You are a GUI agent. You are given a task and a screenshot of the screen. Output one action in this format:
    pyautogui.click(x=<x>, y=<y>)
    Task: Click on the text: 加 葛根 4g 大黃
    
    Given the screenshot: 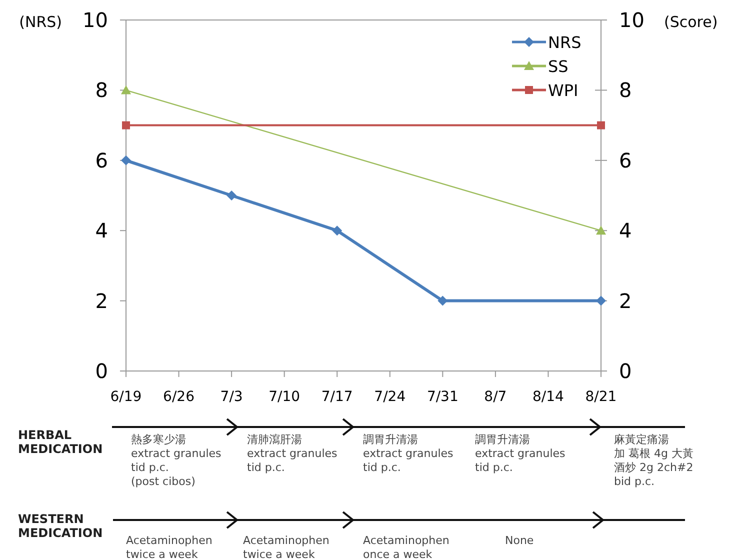 What is the action you would take?
    pyautogui.click(x=654, y=453)
    